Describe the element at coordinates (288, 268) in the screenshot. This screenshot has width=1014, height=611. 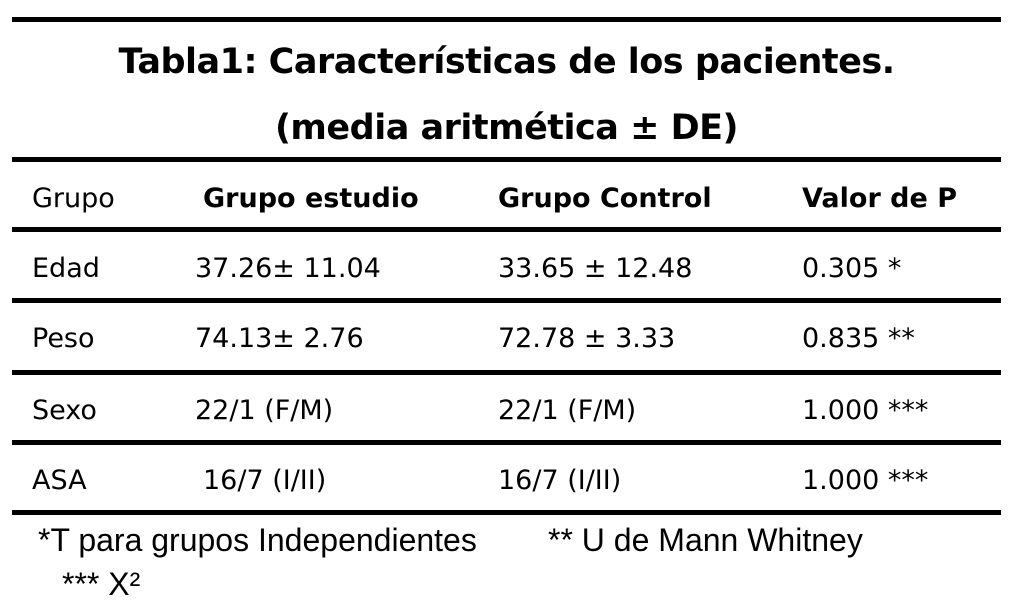
I see `cell-estudio: 37.26± 11.04` at that location.